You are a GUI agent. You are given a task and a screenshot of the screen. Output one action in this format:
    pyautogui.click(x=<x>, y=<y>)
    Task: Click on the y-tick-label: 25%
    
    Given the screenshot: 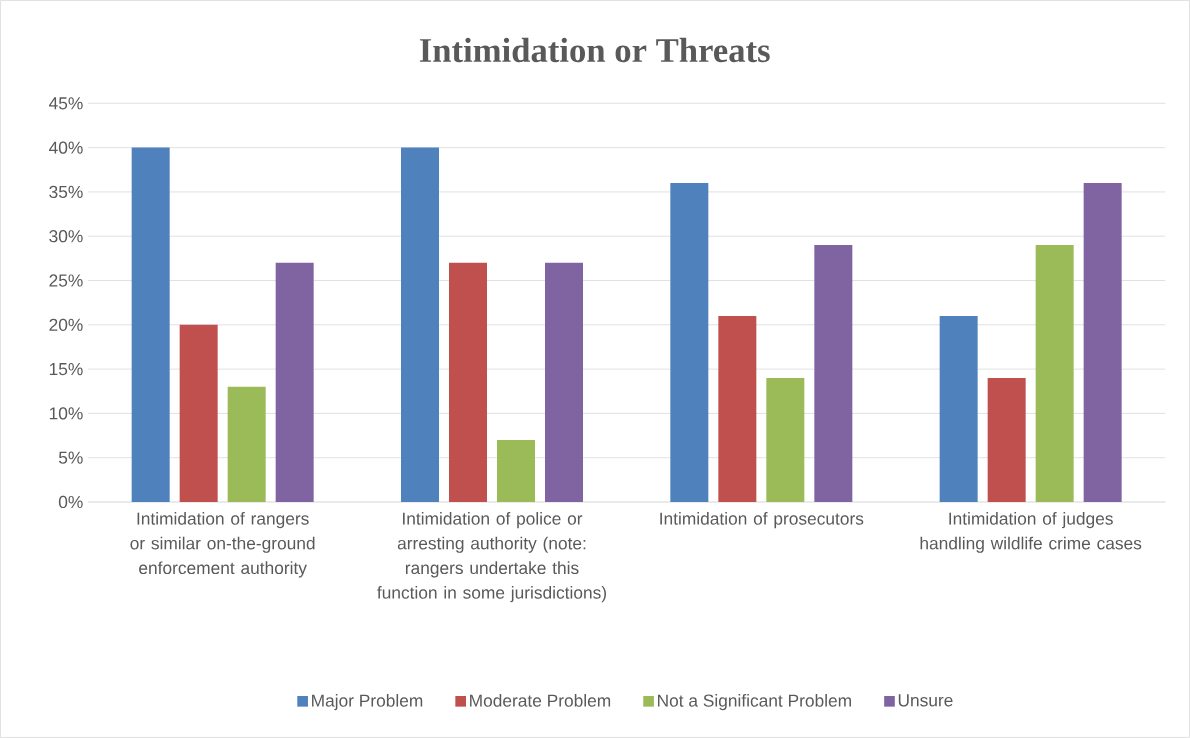 What is the action you would take?
    pyautogui.click(x=66, y=280)
    